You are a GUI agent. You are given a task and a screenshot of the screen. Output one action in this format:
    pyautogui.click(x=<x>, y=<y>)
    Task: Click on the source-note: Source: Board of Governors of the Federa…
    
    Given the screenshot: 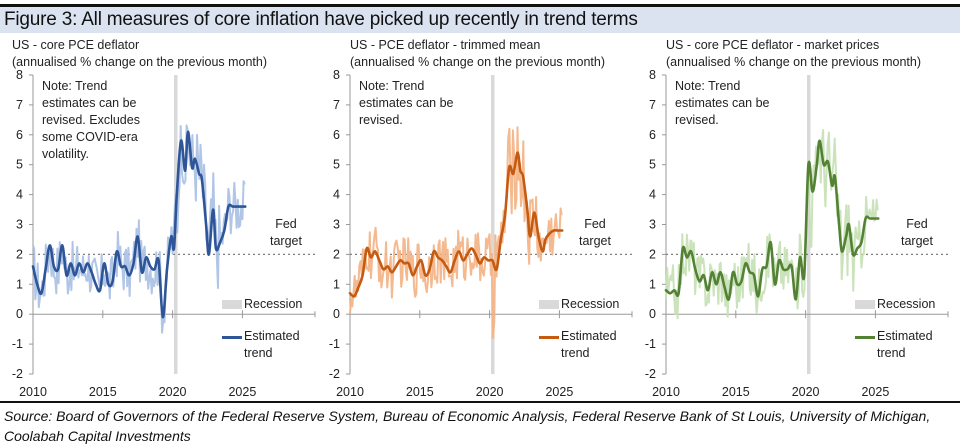 What is the action you would take?
    pyautogui.click(x=467, y=426)
    